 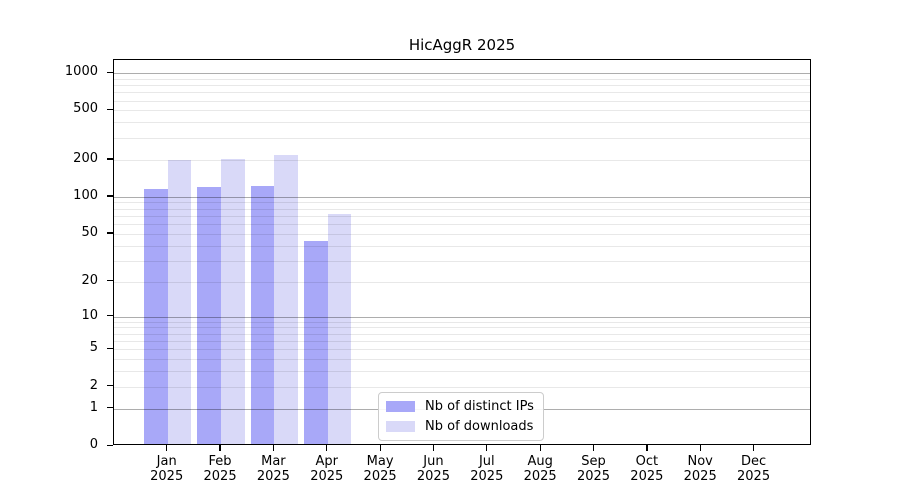 I want to click on chart-title: HicAggR 2025, so click(x=462, y=45).